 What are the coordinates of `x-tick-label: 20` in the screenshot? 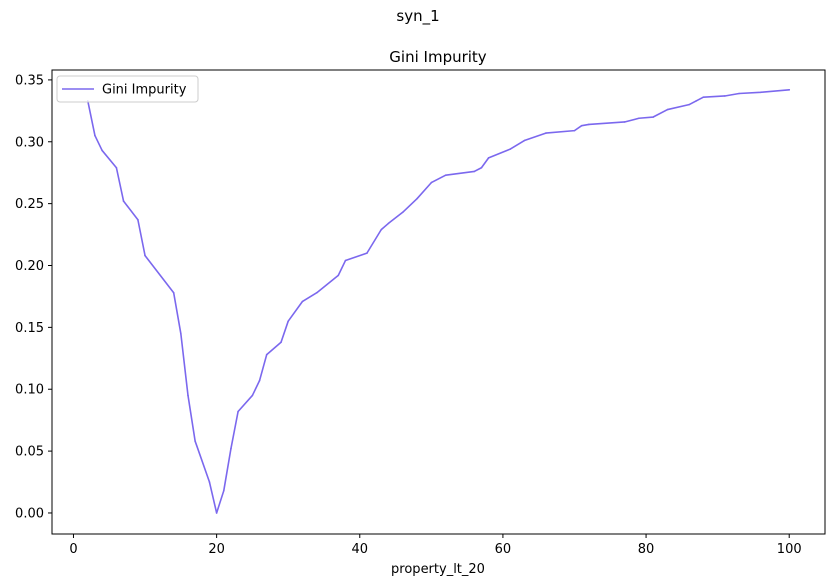 It's located at (216, 549).